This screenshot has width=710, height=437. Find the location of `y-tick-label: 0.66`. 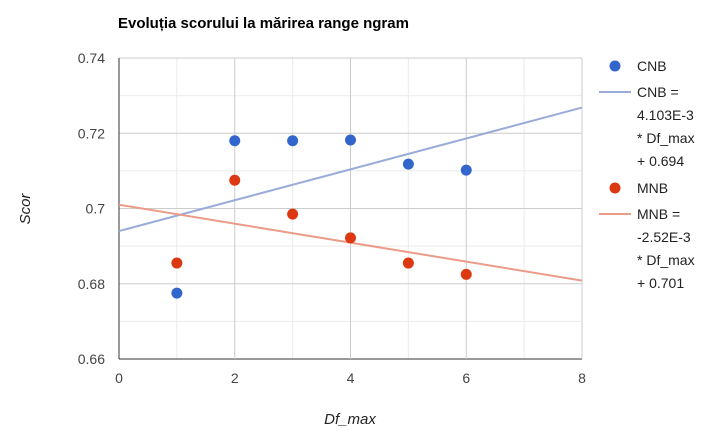

y-tick-label: 0.66 is located at coordinates (91, 359).